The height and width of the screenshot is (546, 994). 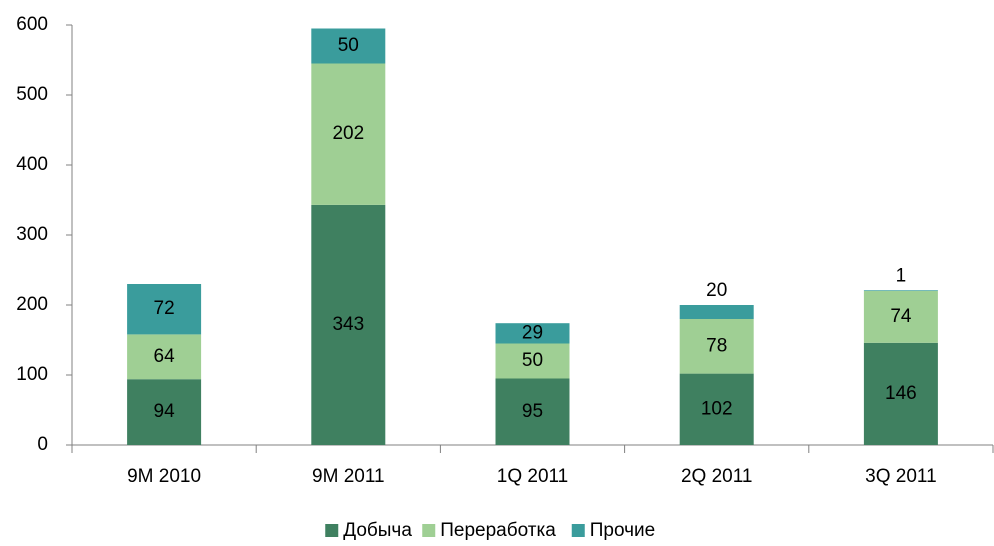 I want to click on y-tick-label: 0, so click(x=42, y=444).